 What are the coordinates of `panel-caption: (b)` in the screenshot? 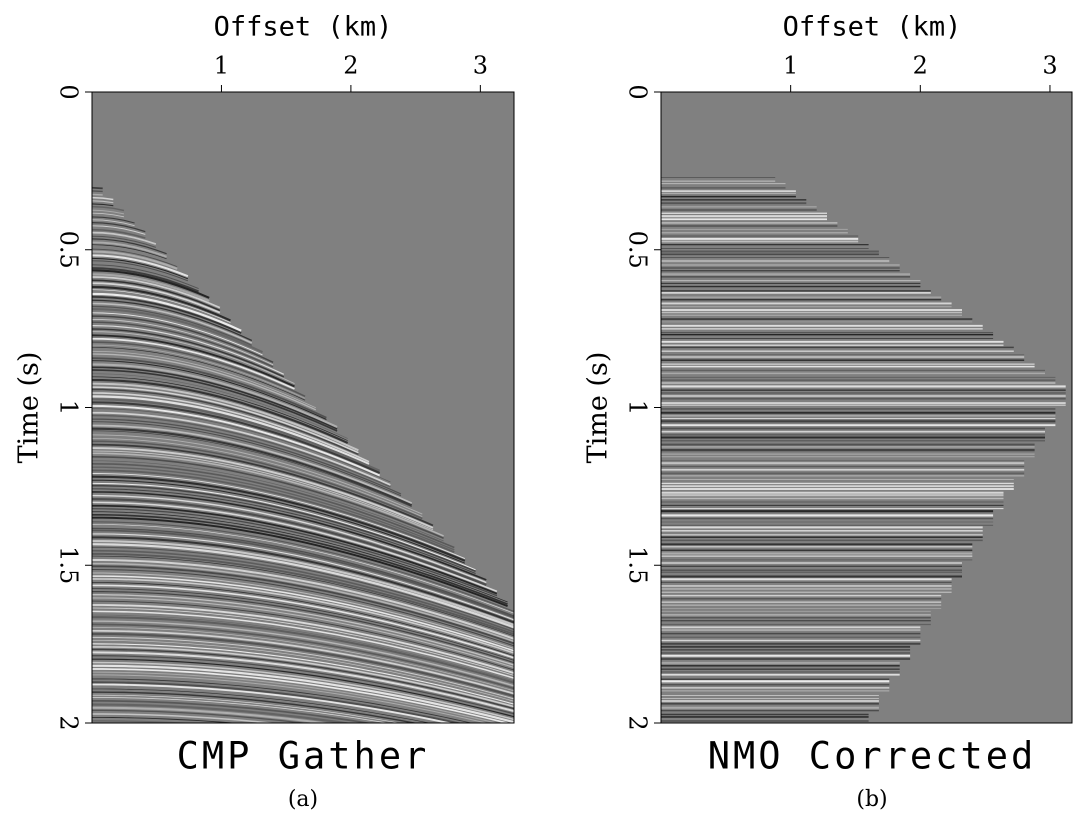 It's located at (871, 799).